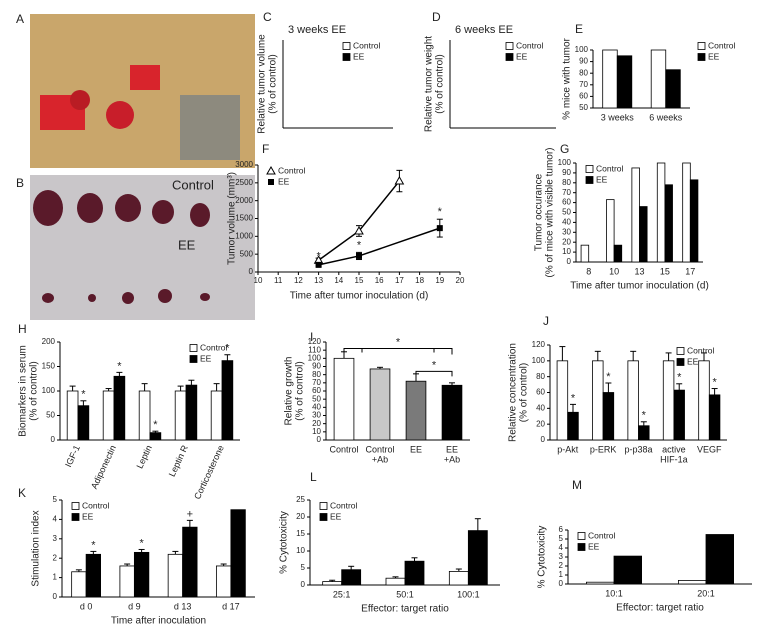 The width and height of the screenshot is (766, 637). I want to click on photo-b-tumors, so click(121, 247).